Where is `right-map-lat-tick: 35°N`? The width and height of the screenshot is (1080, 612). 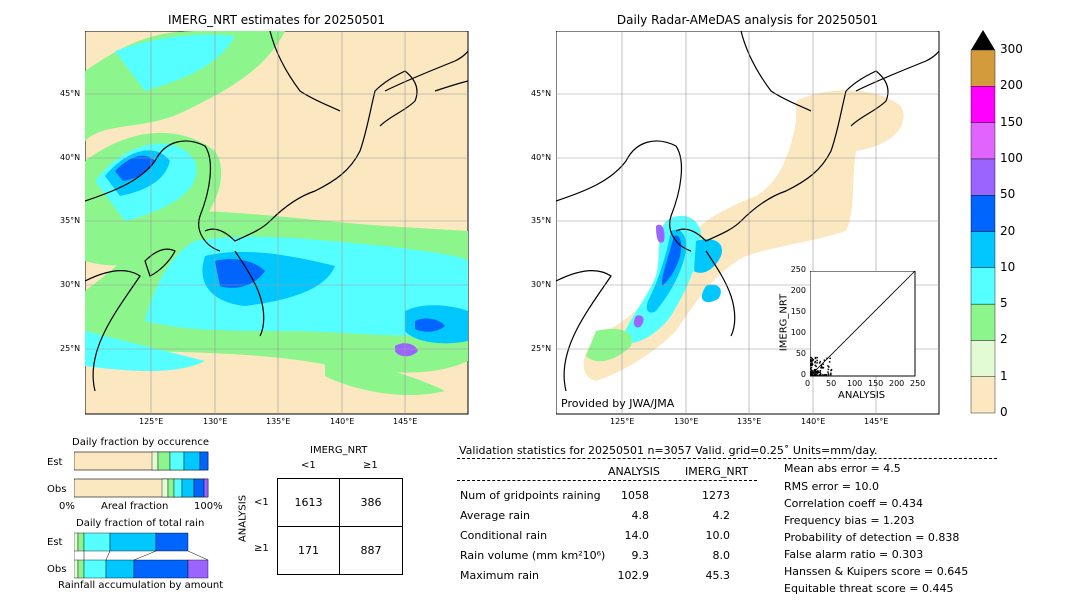
right-map-lat-tick: 35°N is located at coordinates (541, 220).